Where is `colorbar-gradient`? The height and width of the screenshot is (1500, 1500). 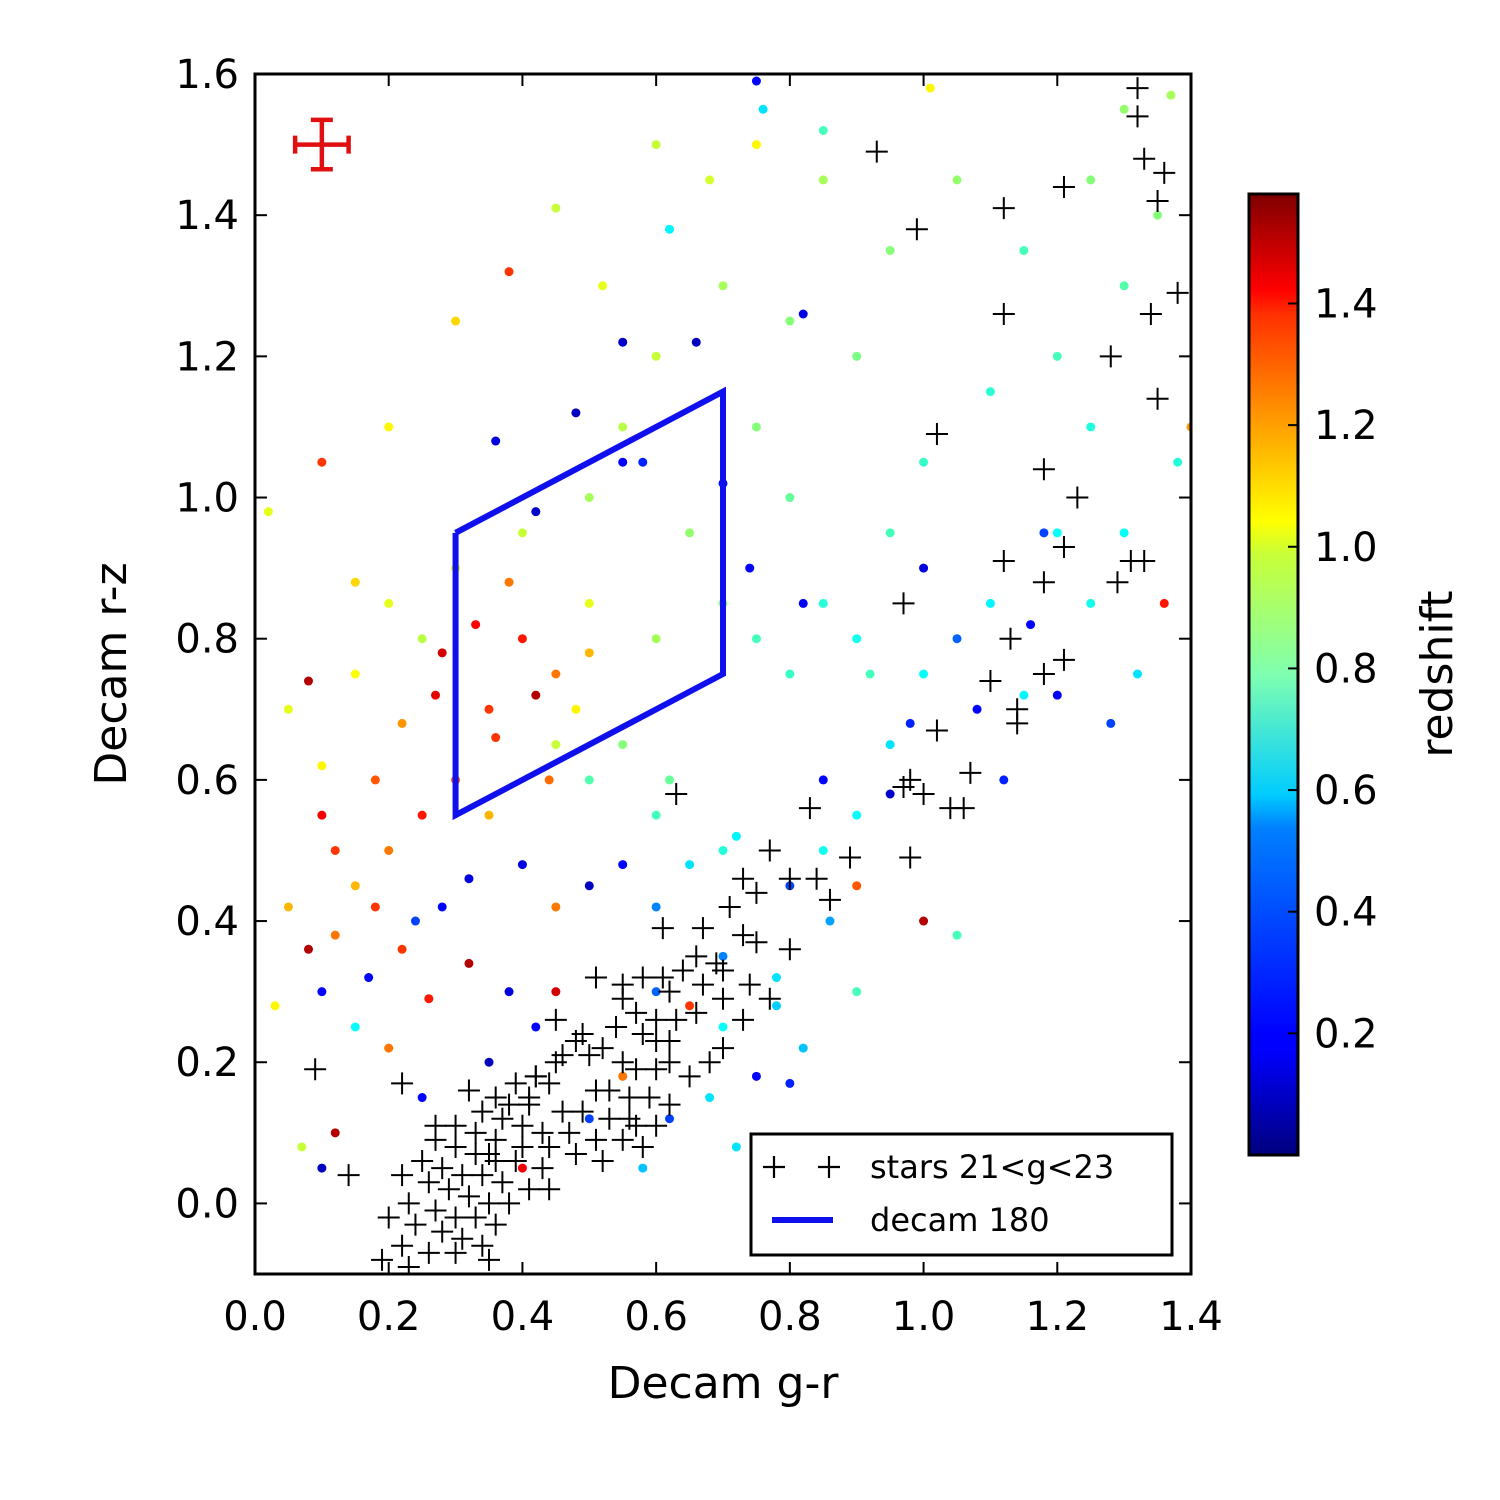 colorbar-gradient is located at coordinates (1273, 674).